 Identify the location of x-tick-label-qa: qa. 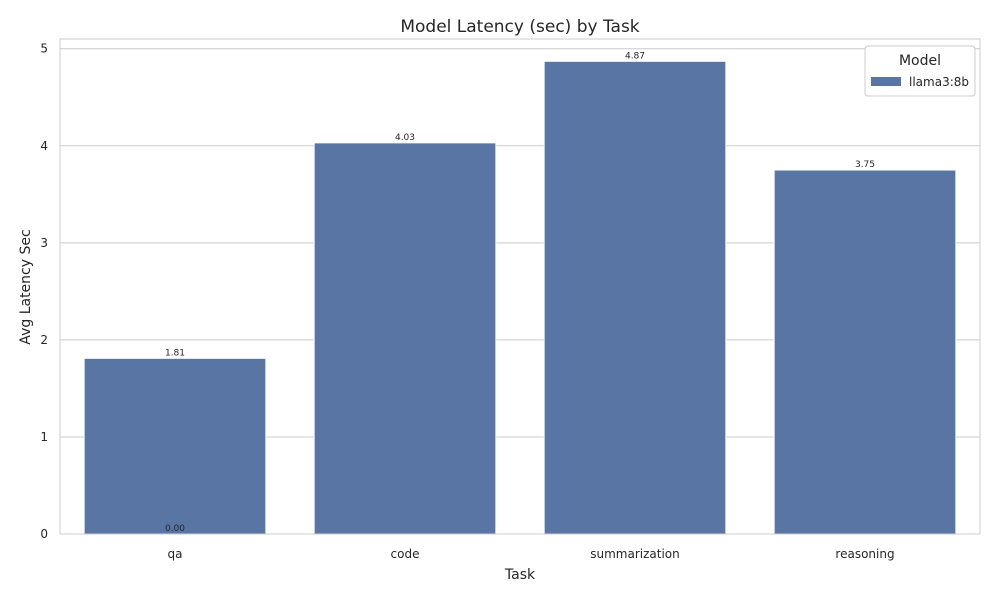
(175, 554).